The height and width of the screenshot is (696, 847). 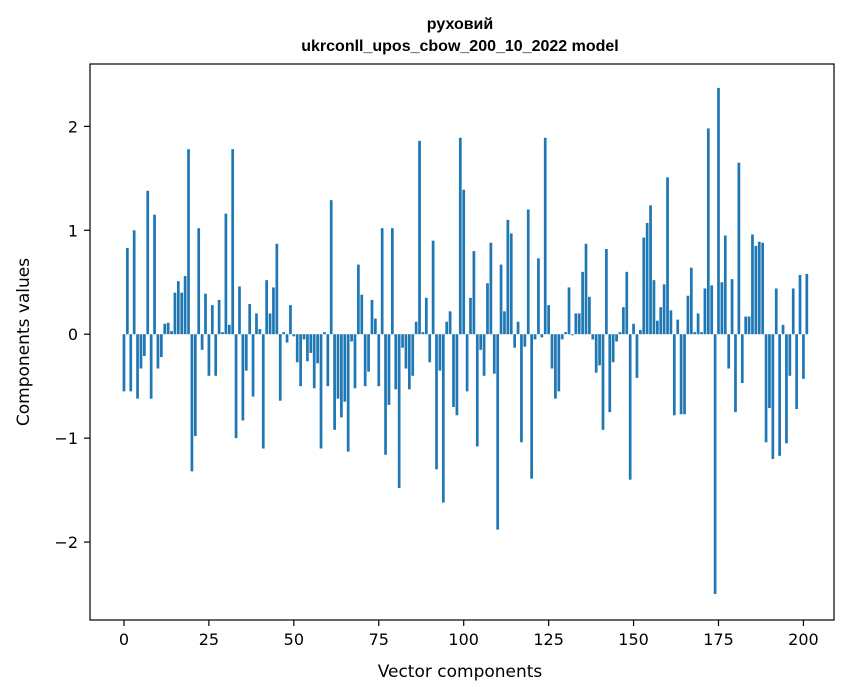 I want to click on y-tick-label: −2, so click(x=66, y=542).